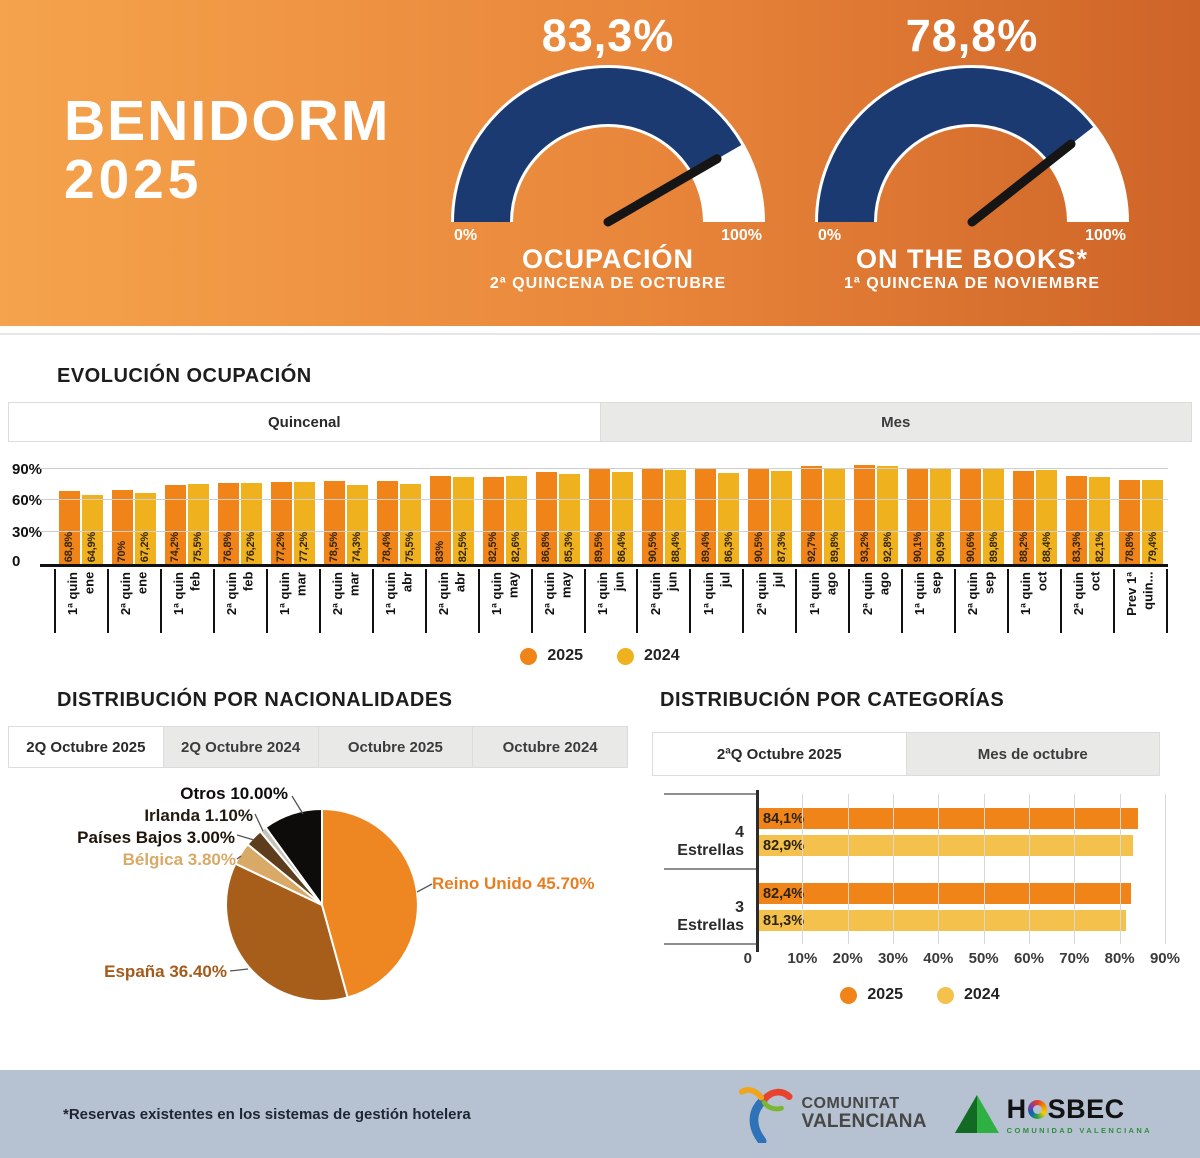 This screenshot has height=1158, width=1200. What do you see at coordinates (895, 422) in the screenshot?
I see `evolucion-tab-mes: Mes` at bounding box center [895, 422].